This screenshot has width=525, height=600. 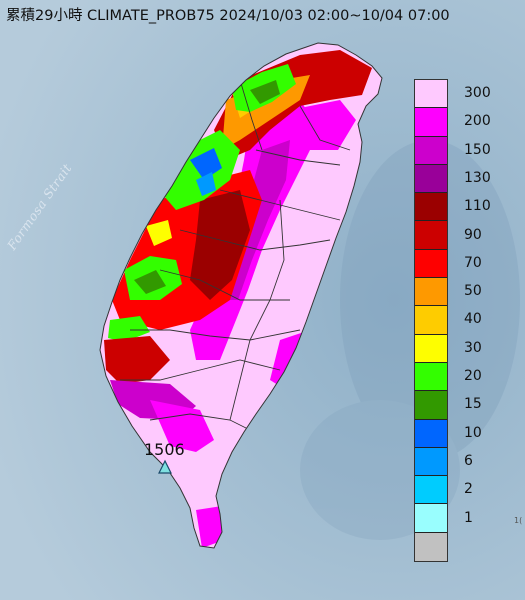 I want to click on magenta-band-north, so click(x=323, y=125).